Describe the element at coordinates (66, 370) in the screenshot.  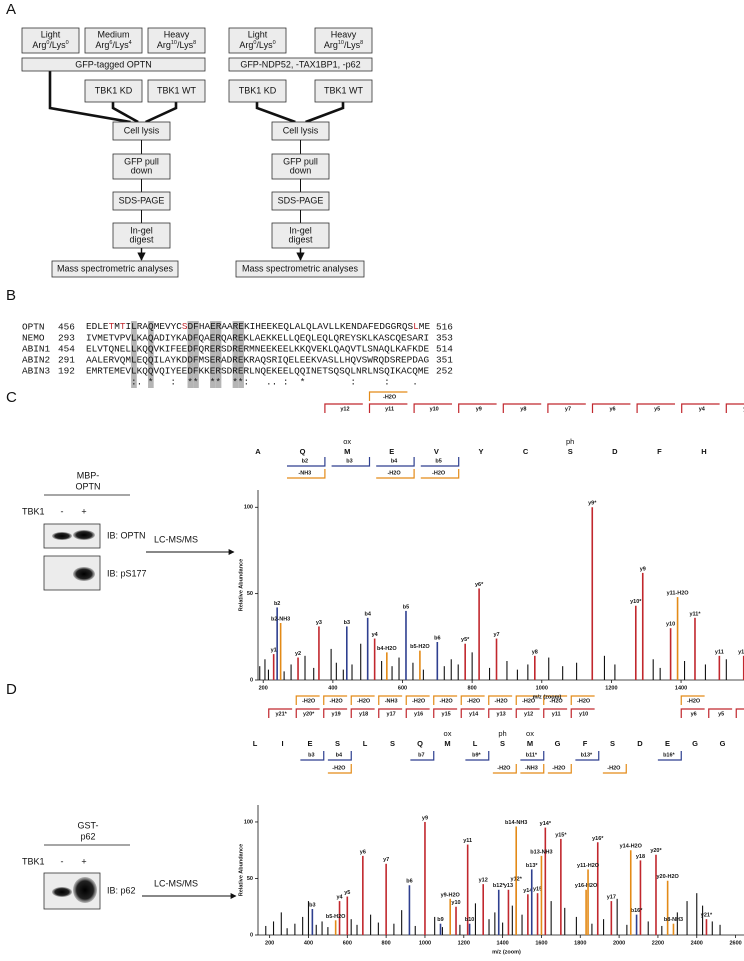
I see `start-position: 192` at that location.